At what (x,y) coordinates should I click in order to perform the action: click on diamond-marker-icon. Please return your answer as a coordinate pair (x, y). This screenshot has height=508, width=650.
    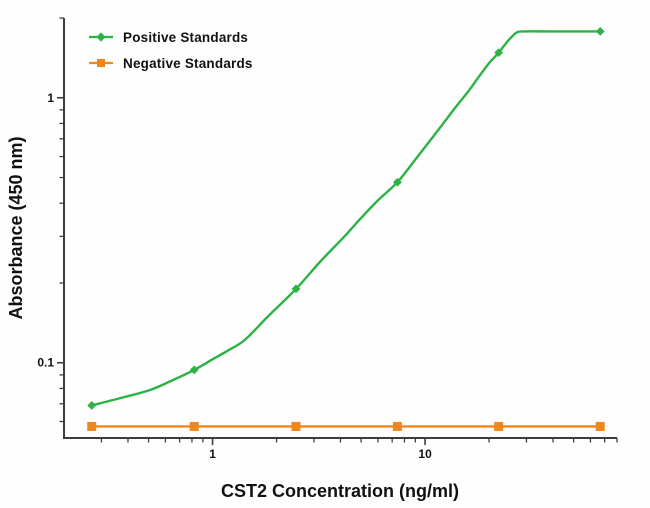
    Looking at the image, I should click on (101, 37).